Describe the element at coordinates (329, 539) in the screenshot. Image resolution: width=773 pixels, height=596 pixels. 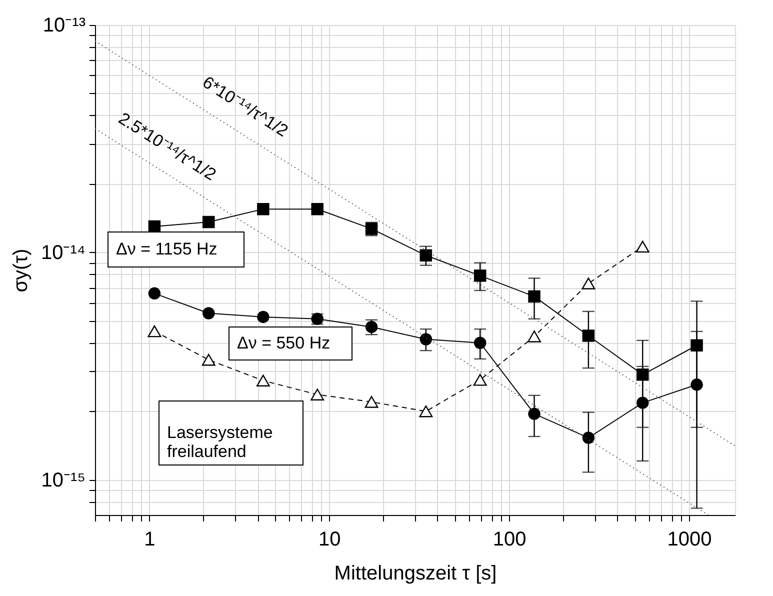
I see `x-tick-label: 10` at that location.